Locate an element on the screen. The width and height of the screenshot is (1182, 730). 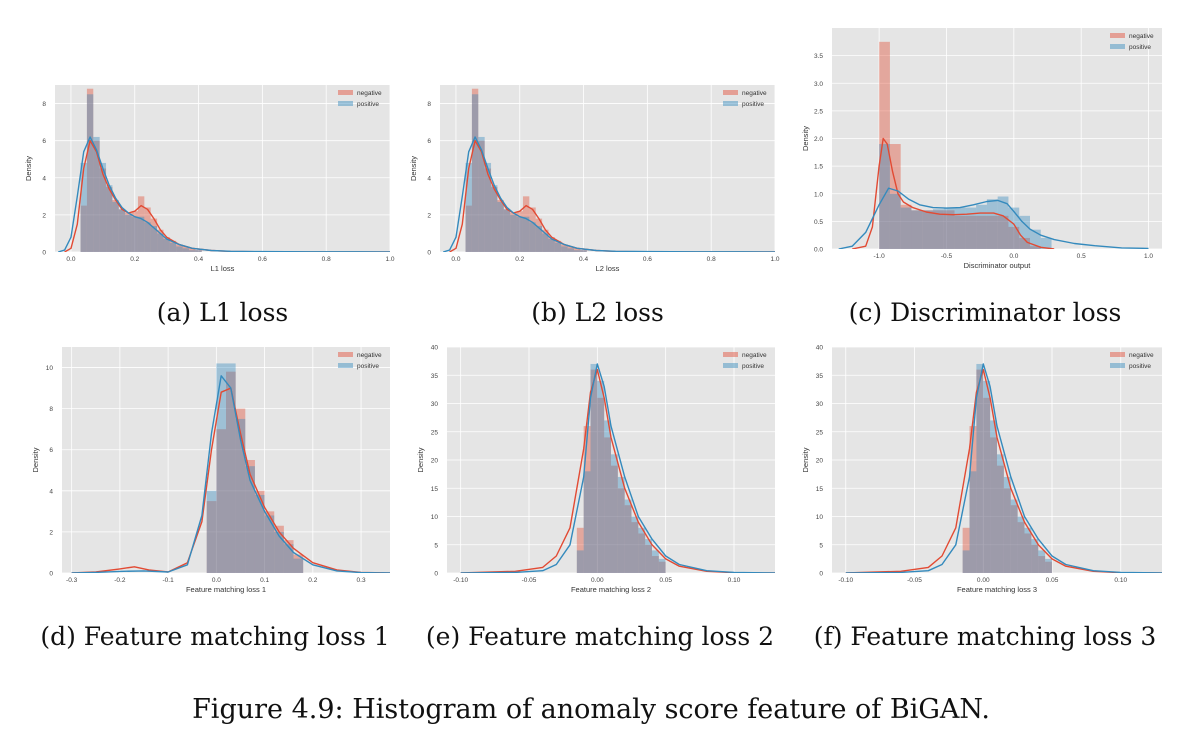
y-tick-label: 8 is located at coordinates (429, 104).